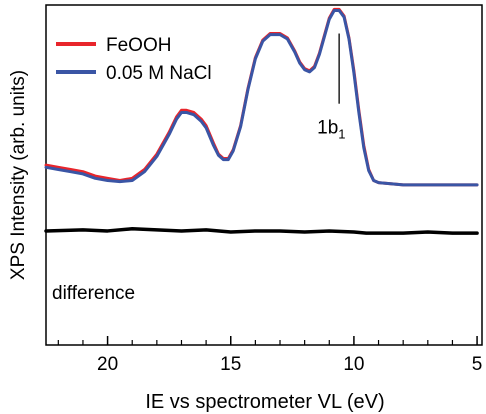  What do you see at coordinates (93, 293) in the screenshot?
I see `difference-label: difference` at bounding box center [93, 293].